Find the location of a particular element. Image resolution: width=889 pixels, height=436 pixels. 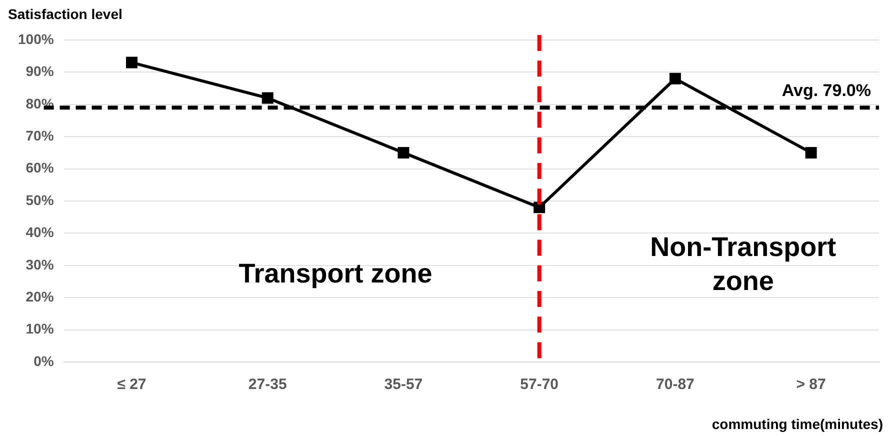

annotation: Non-Transport zone is located at coordinates (743, 264).